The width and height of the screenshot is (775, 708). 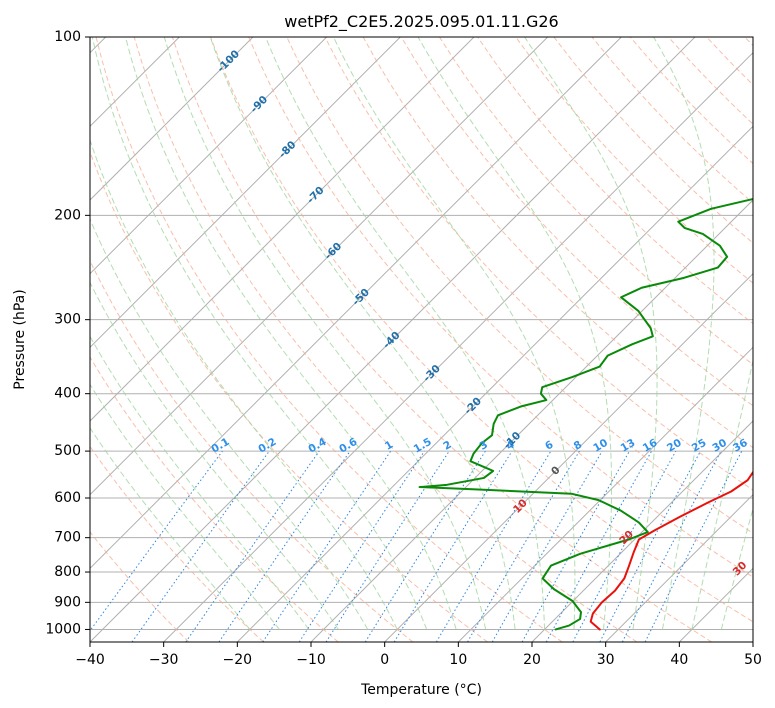 What do you see at coordinates (418, 655) in the screenshot?
I see `x-axis: −40 −30 −20 −10 0 10 20 30 40 50` at bounding box center [418, 655].